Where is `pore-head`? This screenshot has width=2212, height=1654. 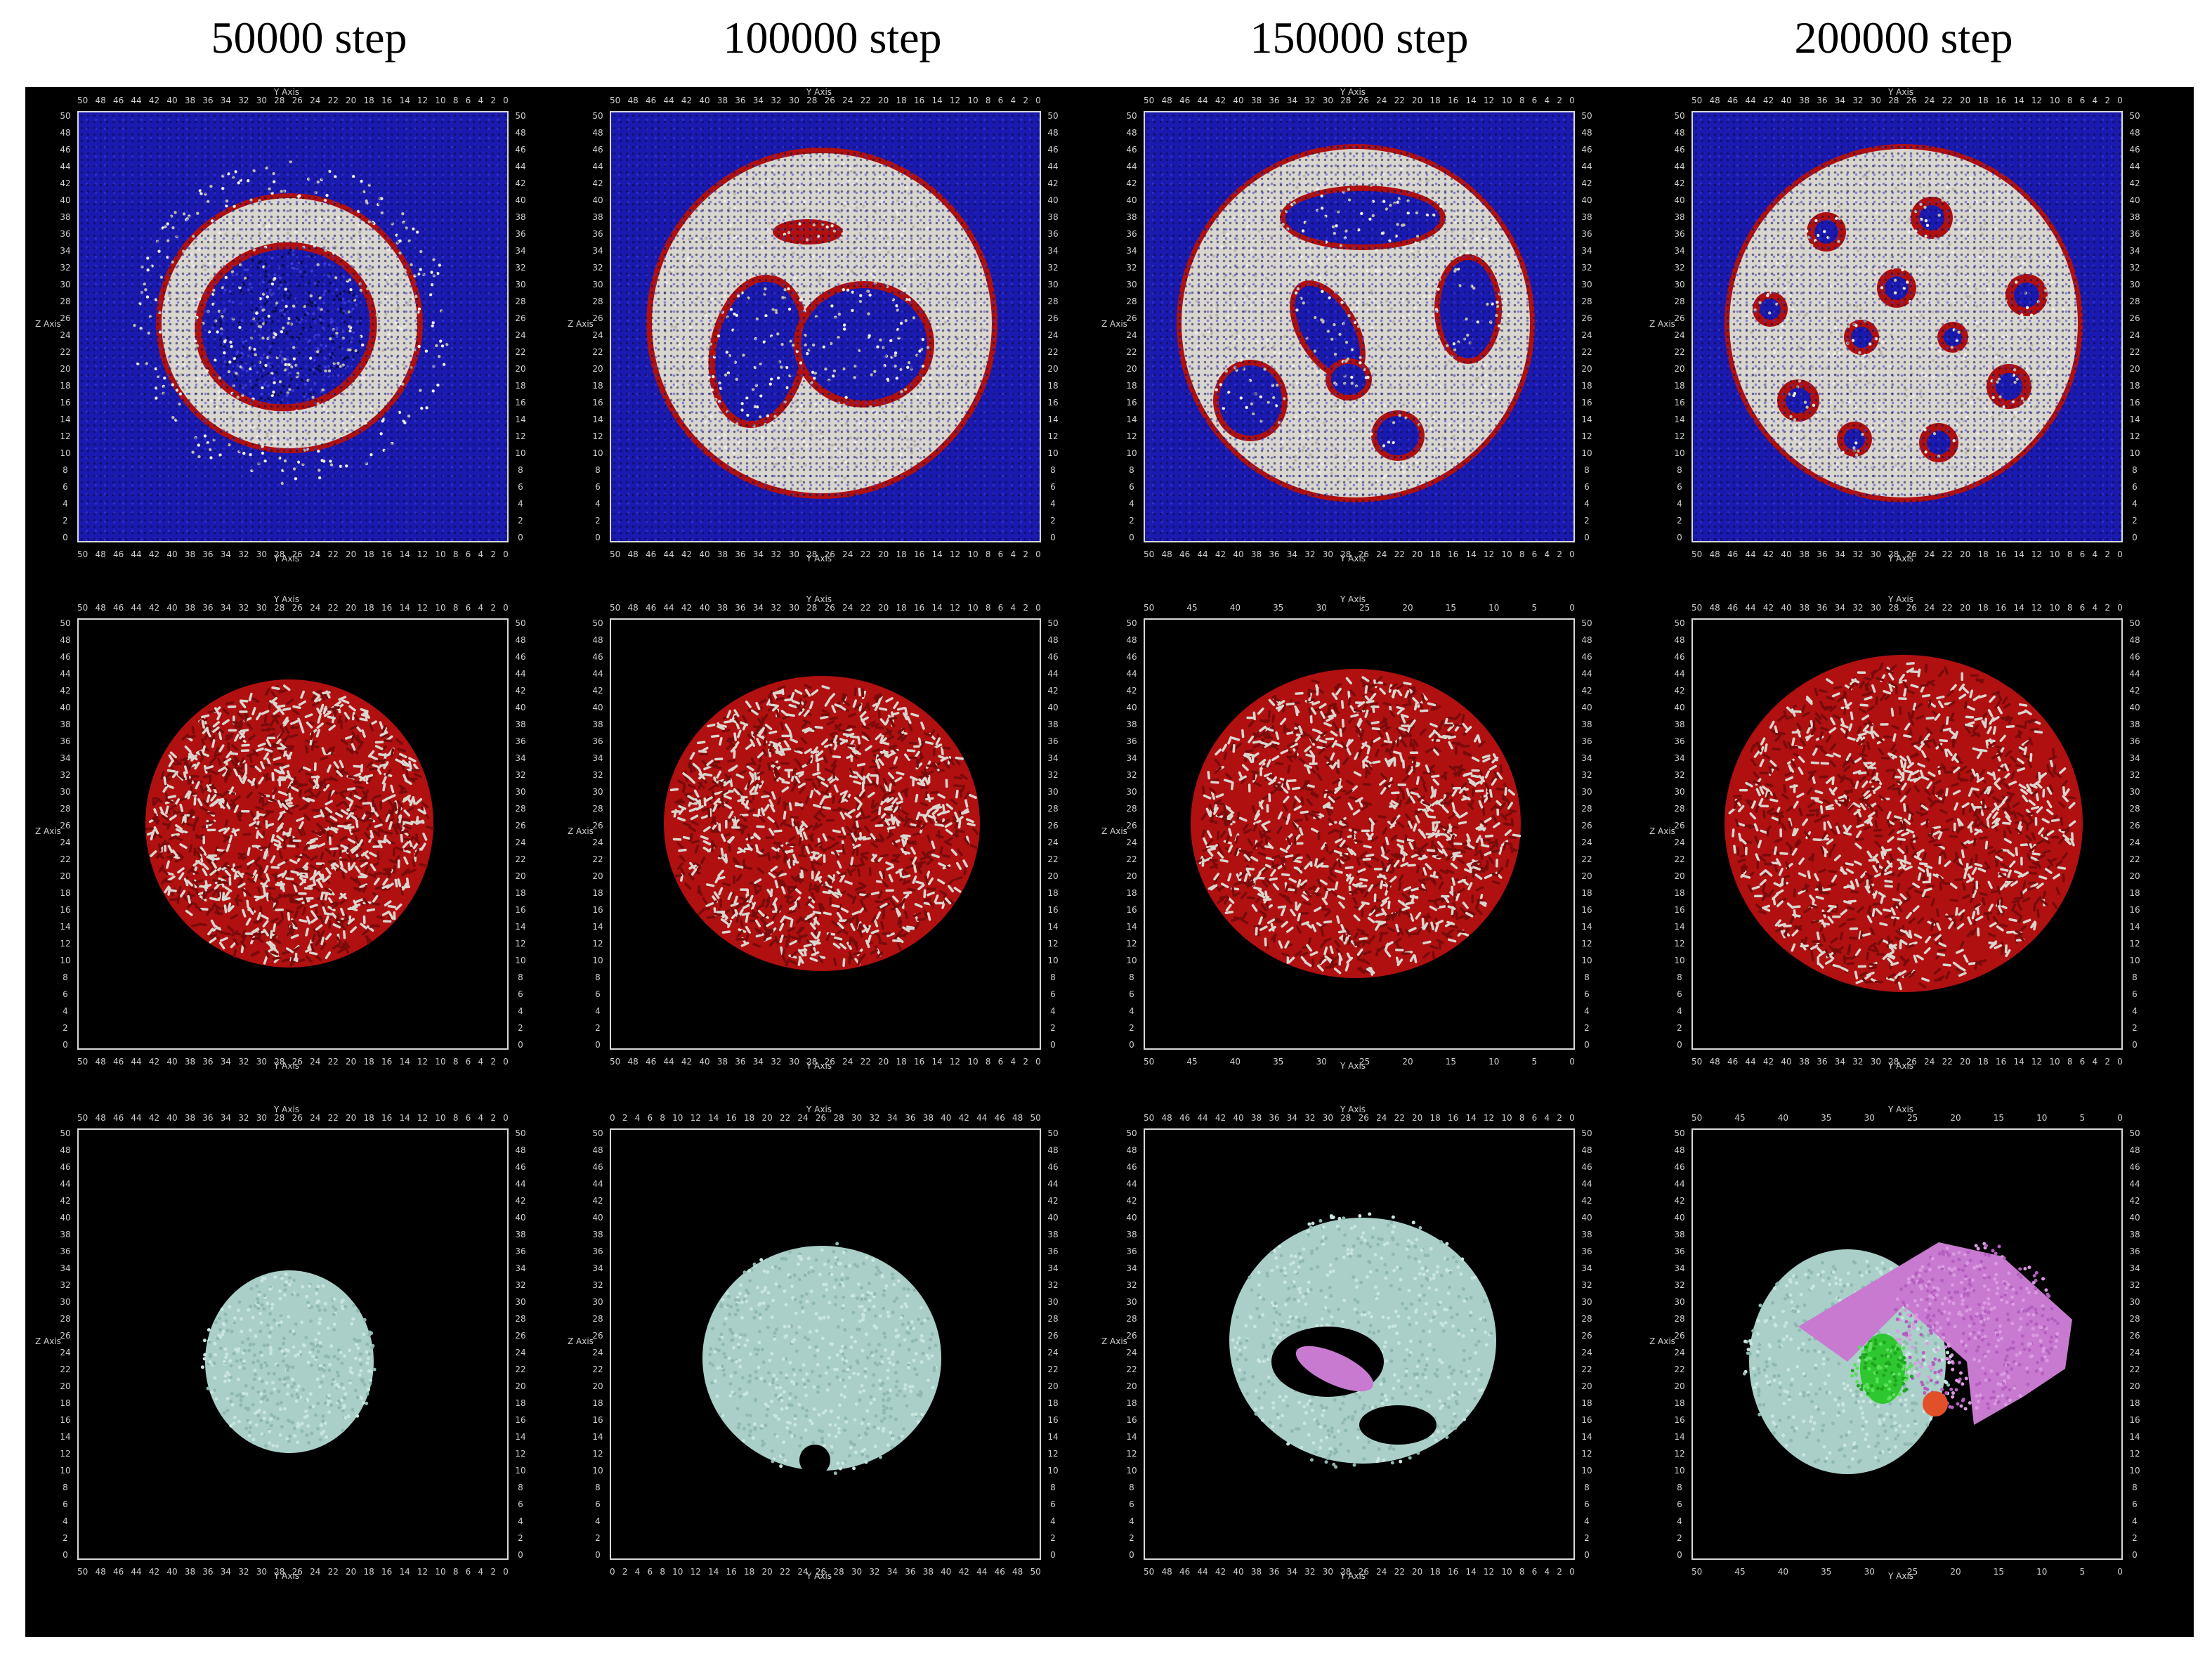 pore-head is located at coordinates (1250, 400).